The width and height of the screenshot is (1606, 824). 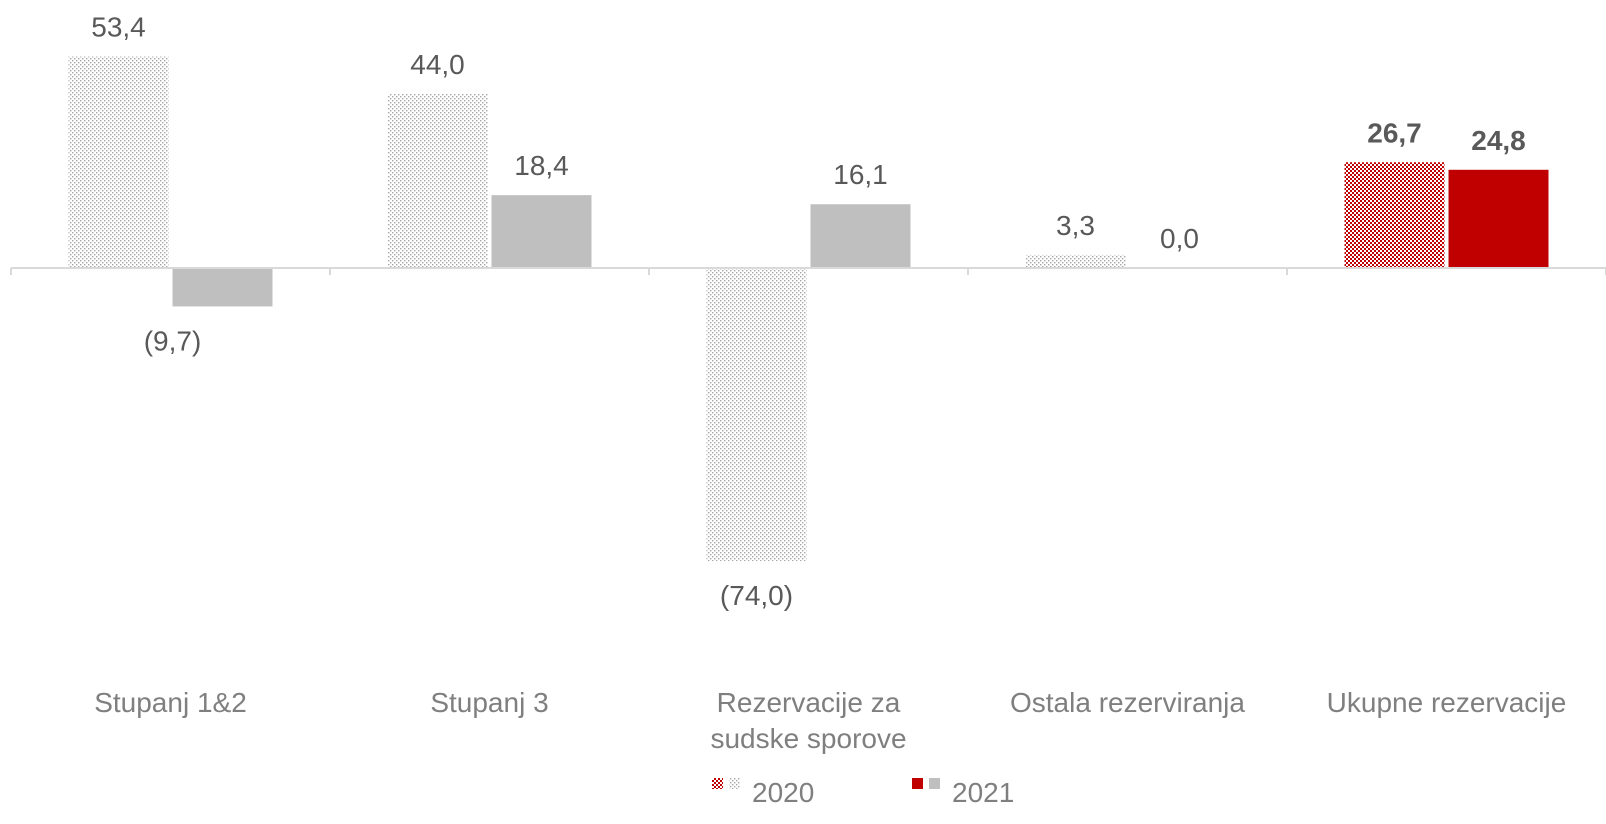 I want to click on category-label-4: Ukupne rezervacije, so click(x=1447, y=702).